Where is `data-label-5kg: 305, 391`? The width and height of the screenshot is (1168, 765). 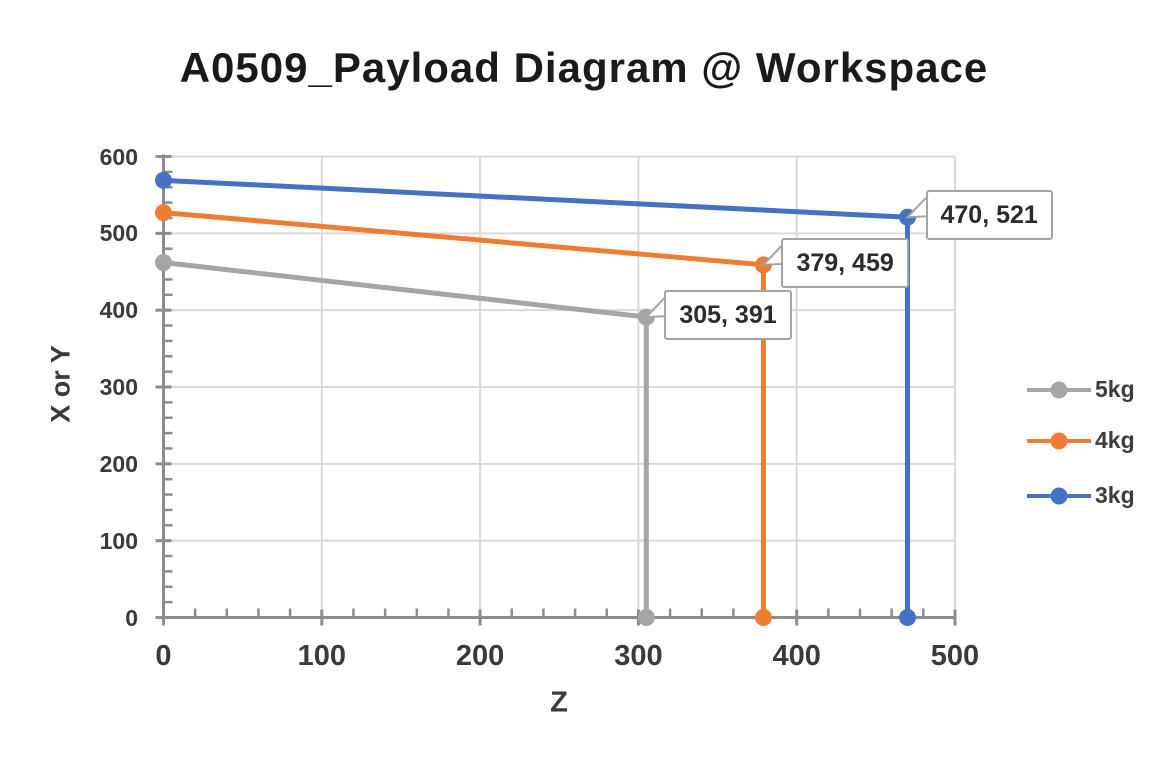
data-label-5kg: 305, 391 is located at coordinates (728, 315).